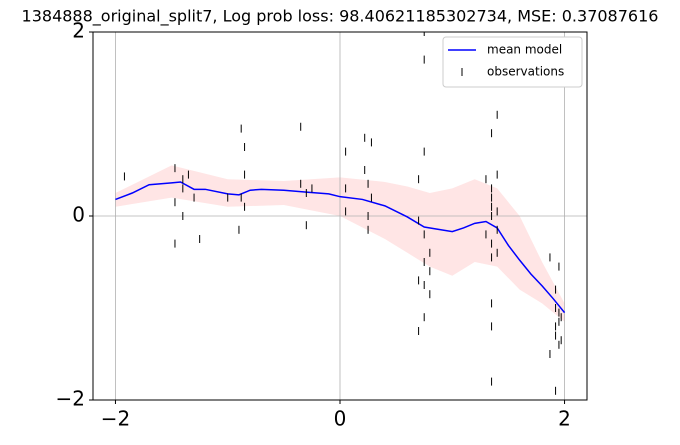  Describe the element at coordinates (564, 419) in the screenshot. I see `x-tick-label: 2` at that location.